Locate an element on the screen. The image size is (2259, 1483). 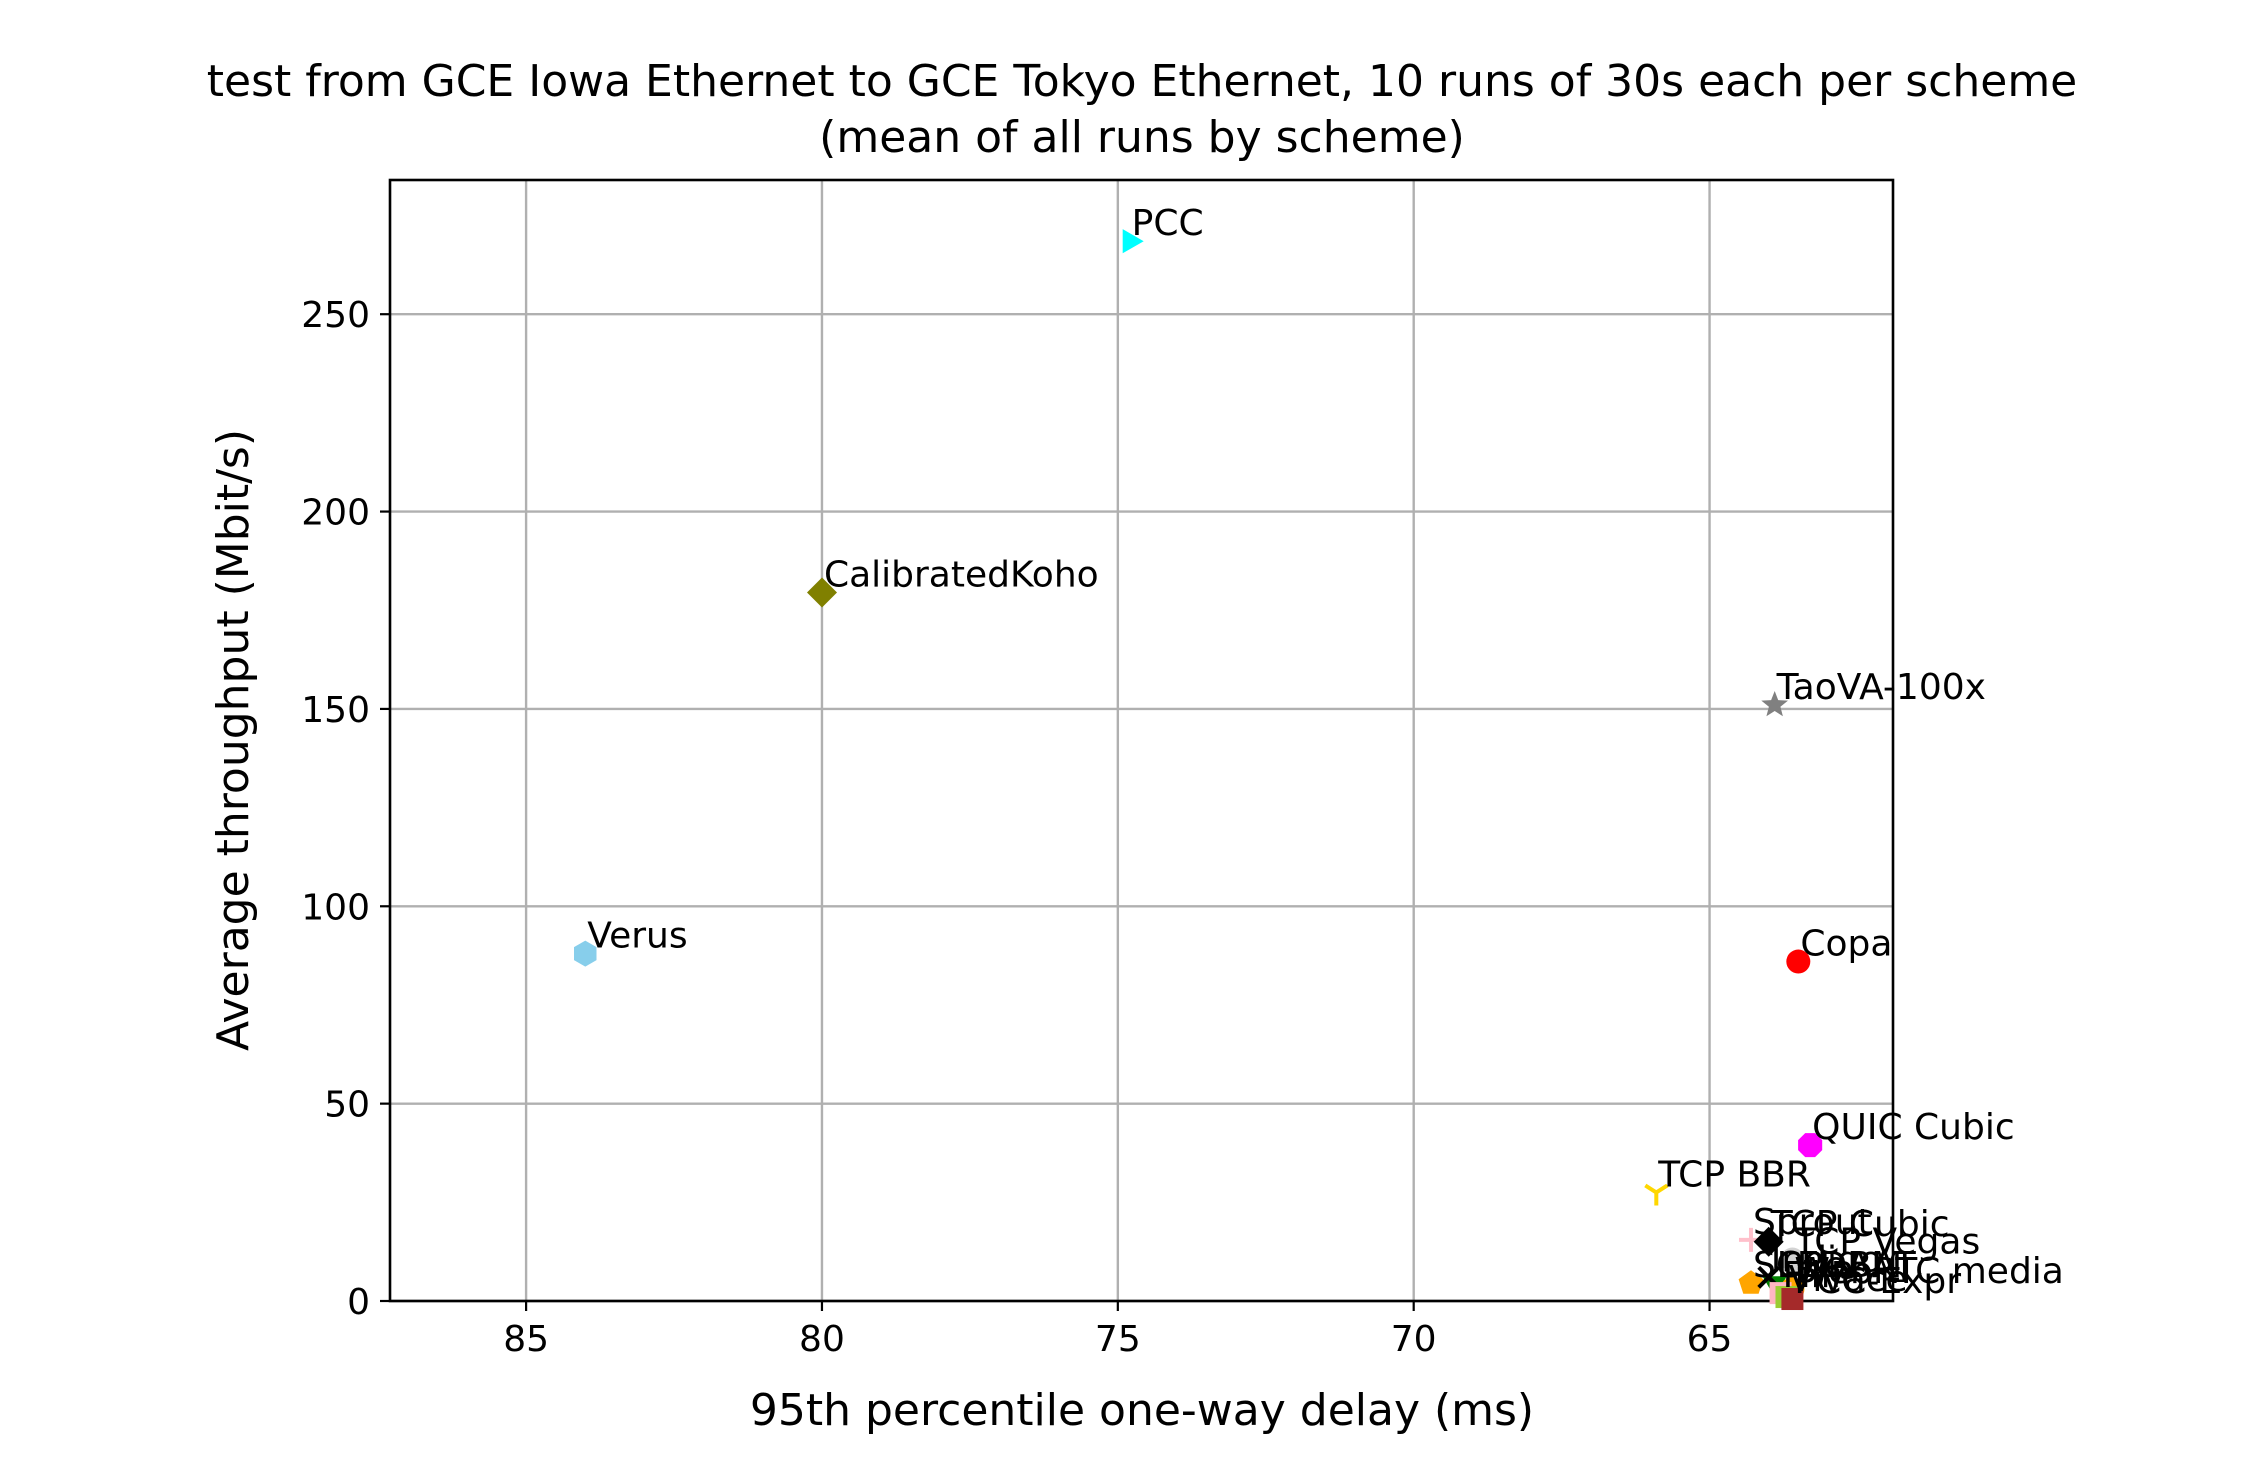
y-axis-label: Average throughput (Mbit/s) is located at coordinates (233, 740).